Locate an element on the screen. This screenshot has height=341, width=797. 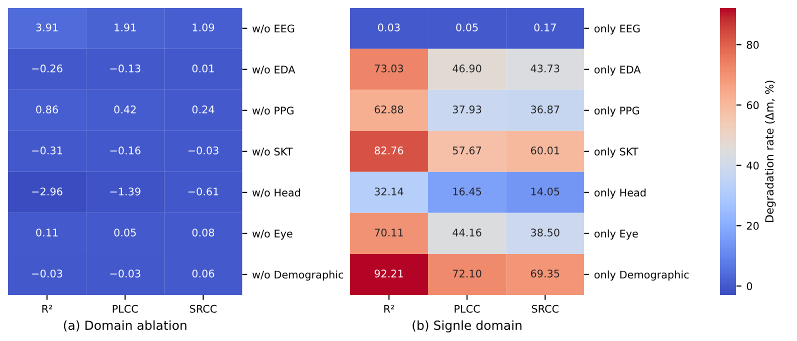
data-label: −1.39 is located at coordinates (125, 192).